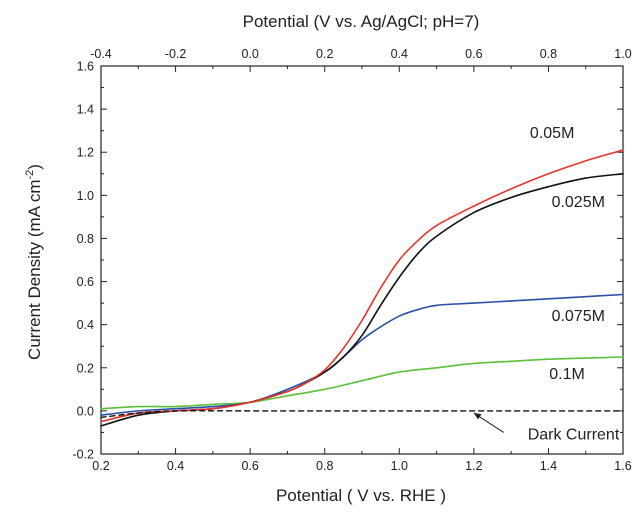 The image size is (638, 513). I want to click on x-tick-label: 1.6, so click(622, 466).